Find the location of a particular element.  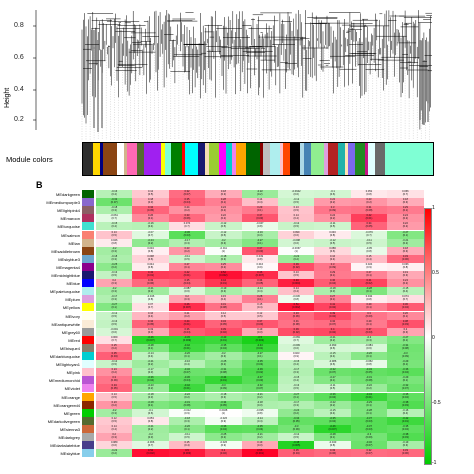

heatmap-cell: 0.33 (0.06) is located at coordinates (296, 315).